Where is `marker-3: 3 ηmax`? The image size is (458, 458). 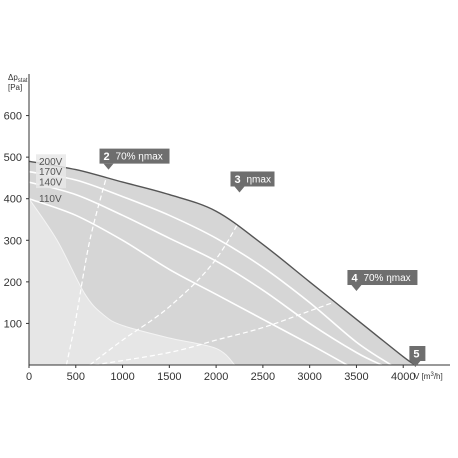 marker-3: 3 ηmax is located at coordinates (252, 182).